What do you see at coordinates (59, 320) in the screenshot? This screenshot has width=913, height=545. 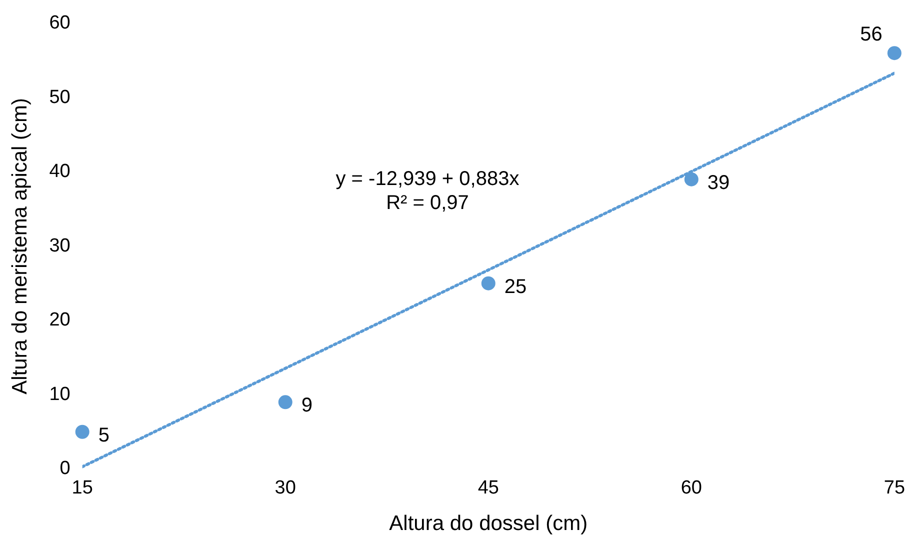 I see `y-tick-label: 20` at bounding box center [59, 320].